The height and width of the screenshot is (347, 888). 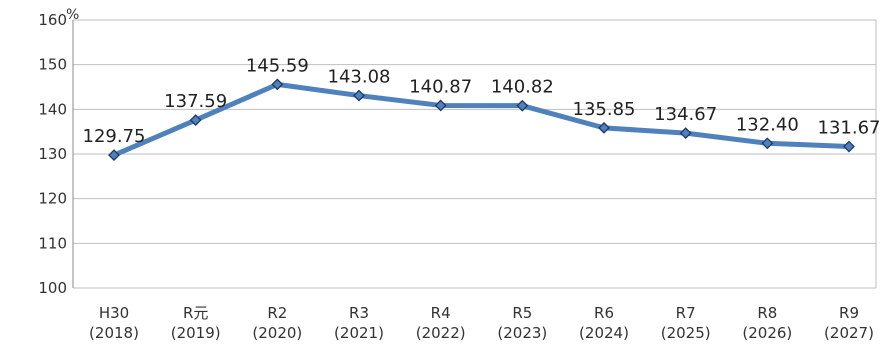 What do you see at coordinates (604, 333) in the screenshot?
I see `x-tick-label-year: (2024)` at bounding box center [604, 333].